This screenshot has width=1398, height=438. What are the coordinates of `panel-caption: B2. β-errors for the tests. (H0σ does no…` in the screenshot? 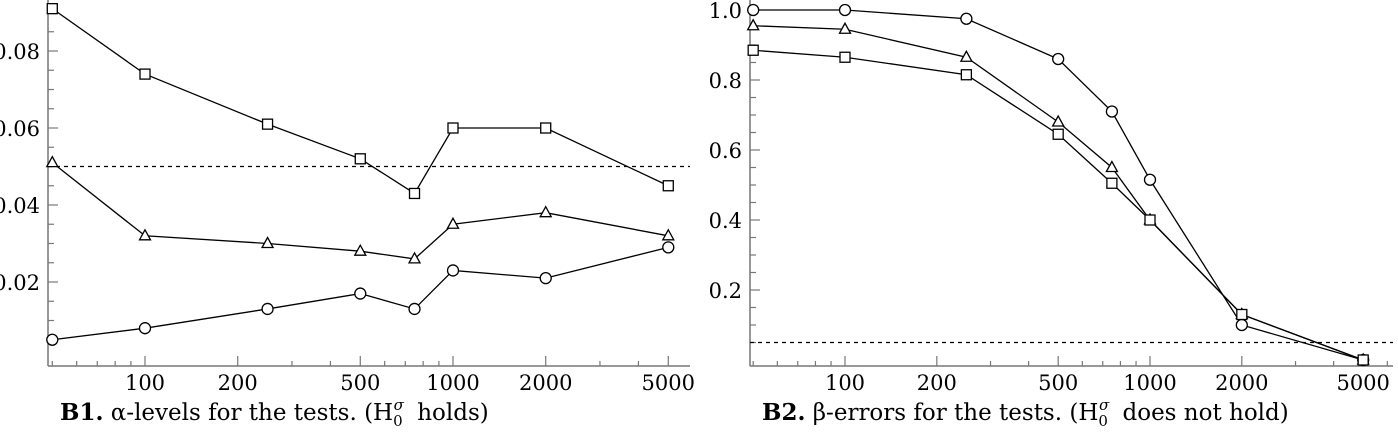 It's located at (1025, 413).